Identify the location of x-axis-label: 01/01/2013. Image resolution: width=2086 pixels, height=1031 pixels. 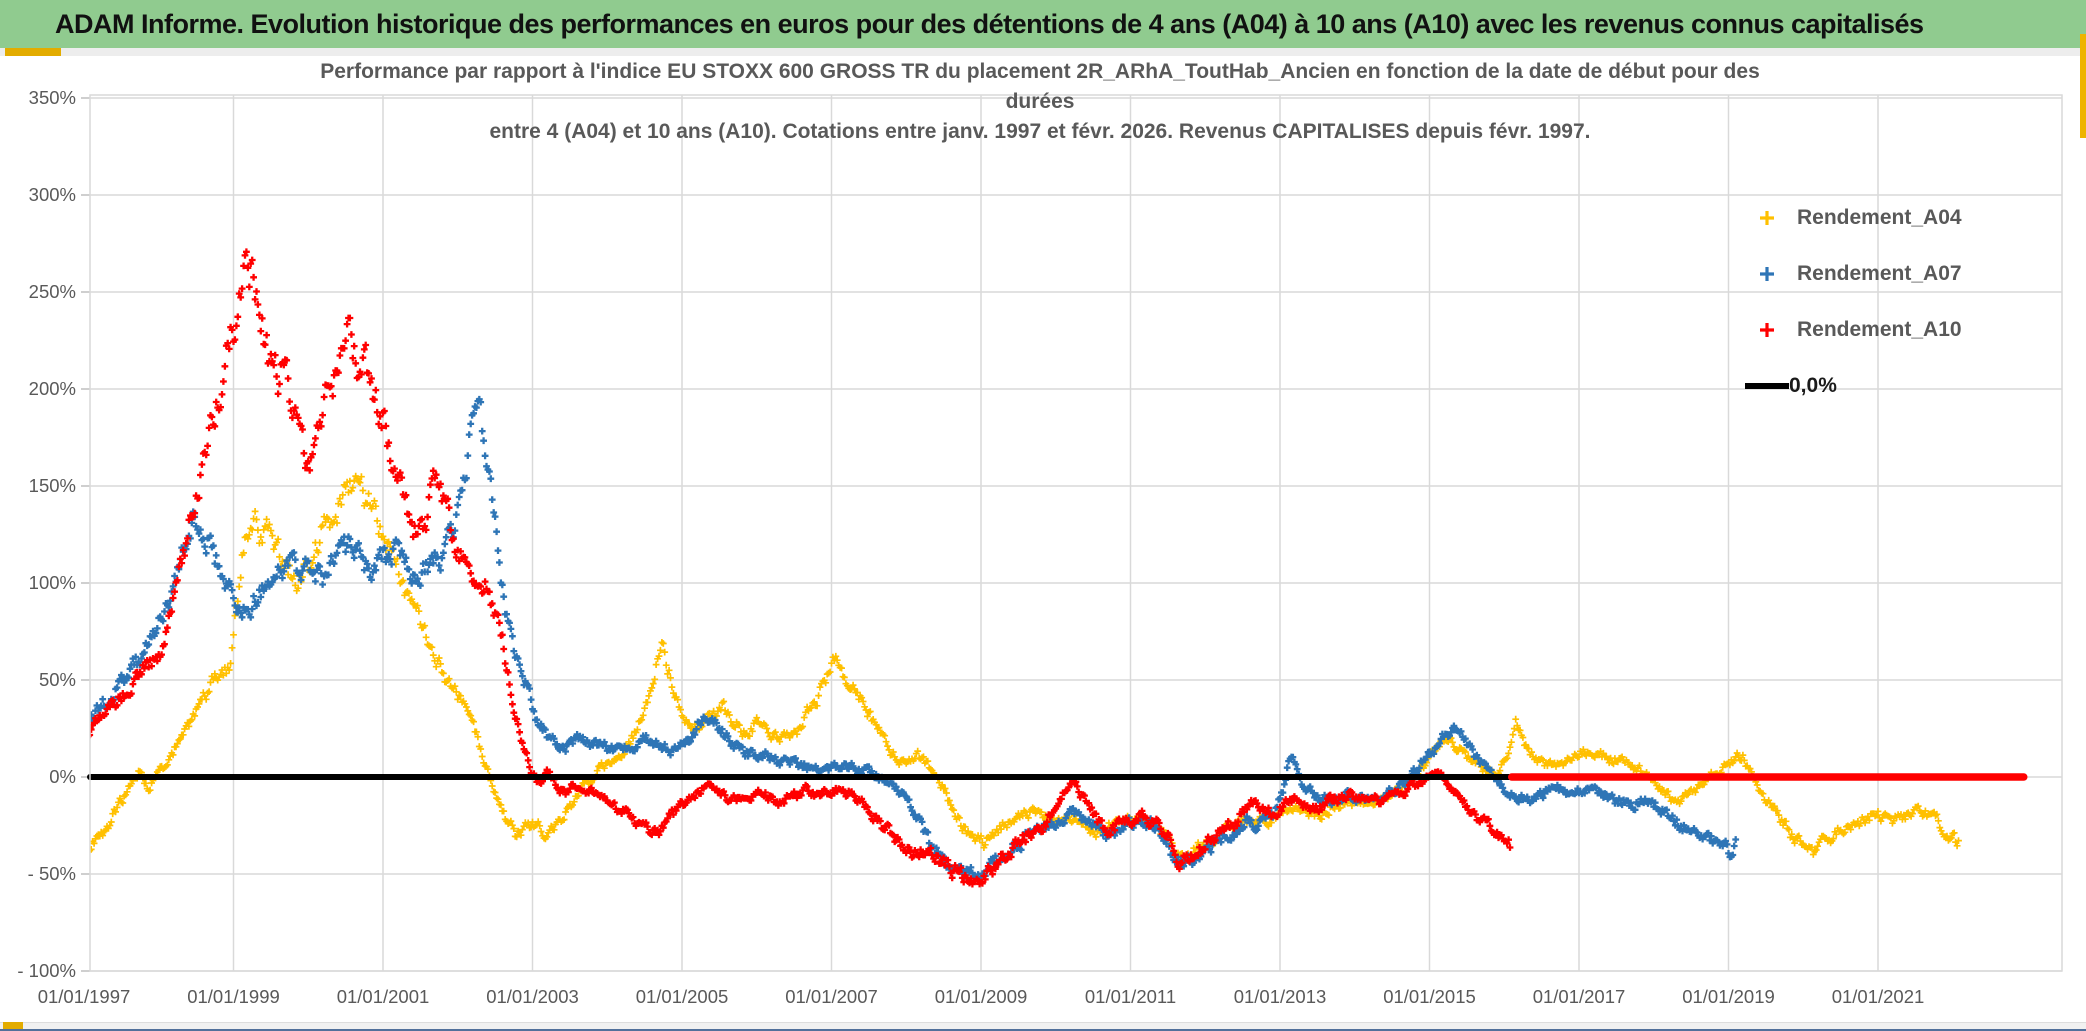
(1280, 996).